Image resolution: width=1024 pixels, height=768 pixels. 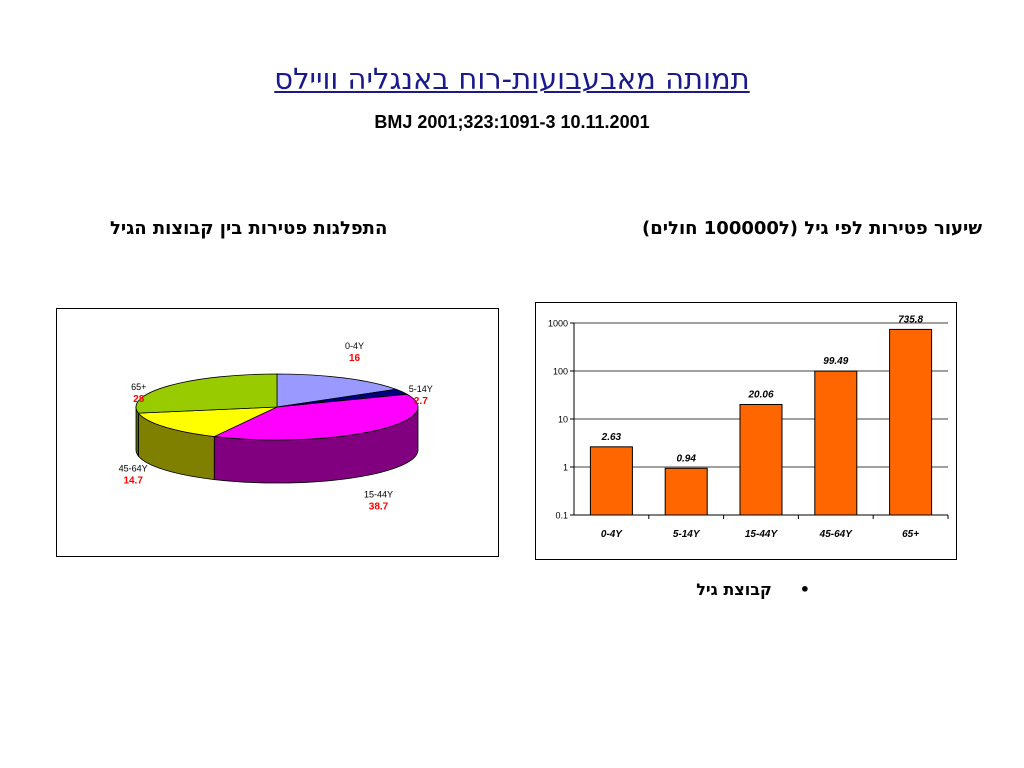 What do you see at coordinates (910, 534) in the screenshot?
I see `x-tick-label: 65+` at bounding box center [910, 534].